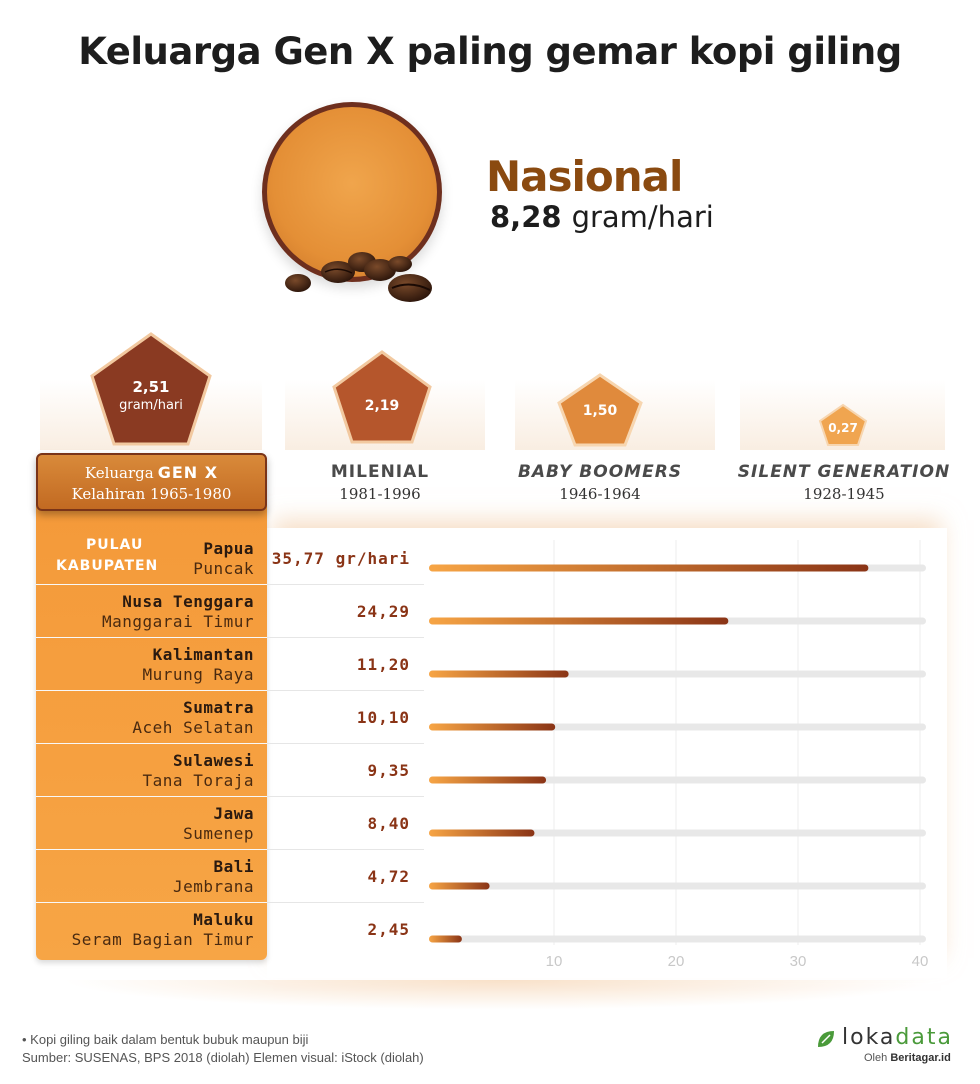 The image size is (980, 1084). What do you see at coordinates (107, 566) in the screenshot?
I see `header-kabupaten: KABUPATEN` at bounding box center [107, 566].